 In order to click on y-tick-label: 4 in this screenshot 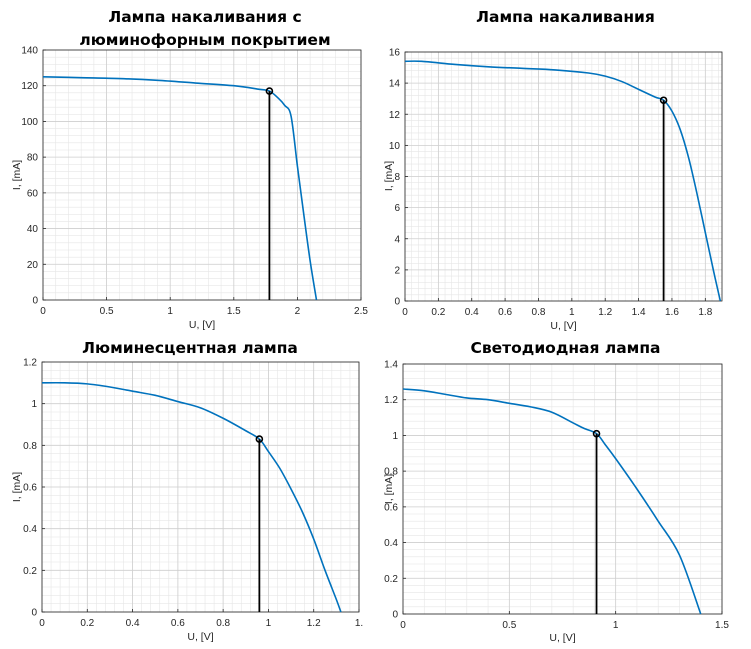, I will do `click(397, 239)`.